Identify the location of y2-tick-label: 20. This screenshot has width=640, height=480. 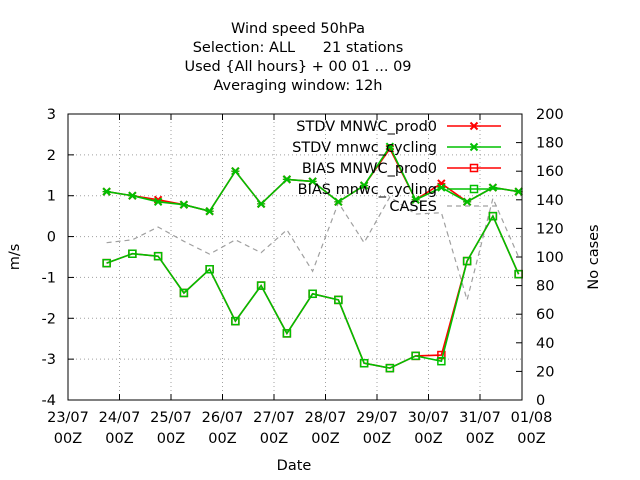
(545, 372).